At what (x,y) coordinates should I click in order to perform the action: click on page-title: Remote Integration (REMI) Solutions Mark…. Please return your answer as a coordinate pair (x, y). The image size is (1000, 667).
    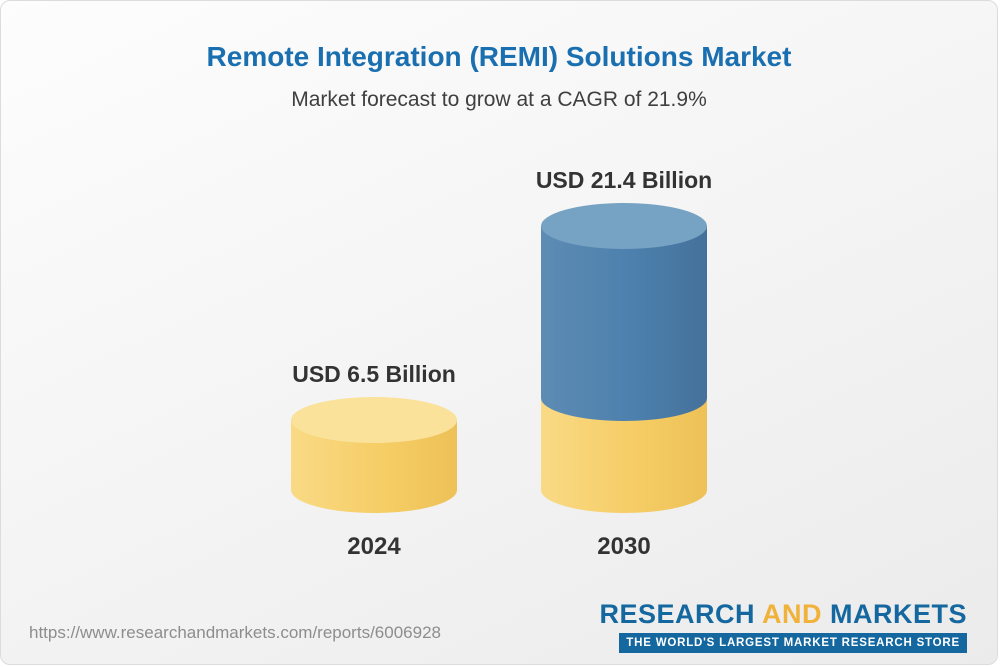
    Looking at the image, I should click on (499, 56).